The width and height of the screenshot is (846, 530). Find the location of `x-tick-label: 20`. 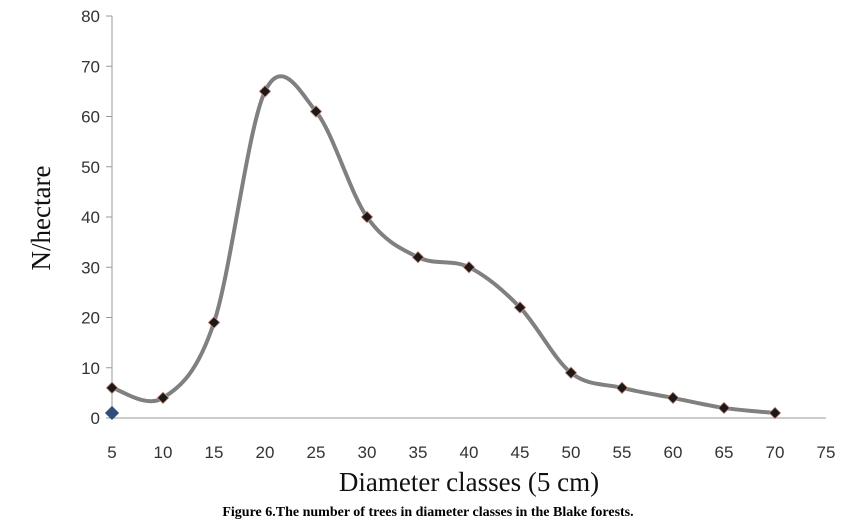

x-tick-label: 20 is located at coordinates (265, 452).